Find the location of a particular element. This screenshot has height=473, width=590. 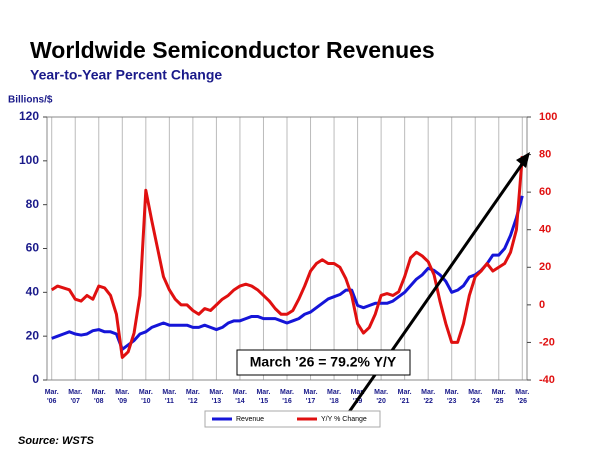

x-tick-label: Mar. '13 is located at coordinates (216, 397).